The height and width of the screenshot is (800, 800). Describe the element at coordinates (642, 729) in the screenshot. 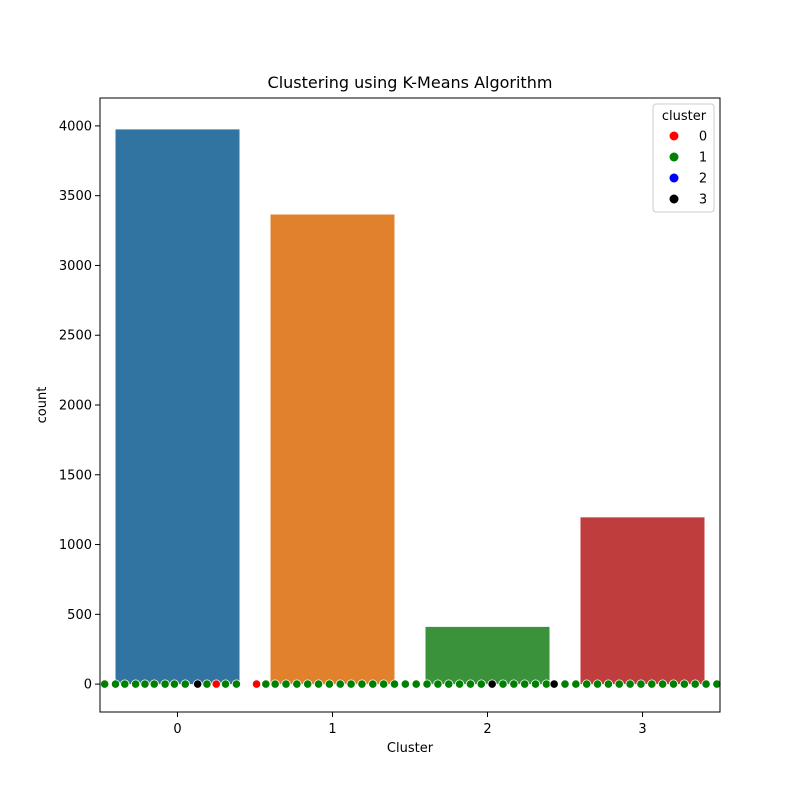

I see `x-tick-label: 3` at that location.